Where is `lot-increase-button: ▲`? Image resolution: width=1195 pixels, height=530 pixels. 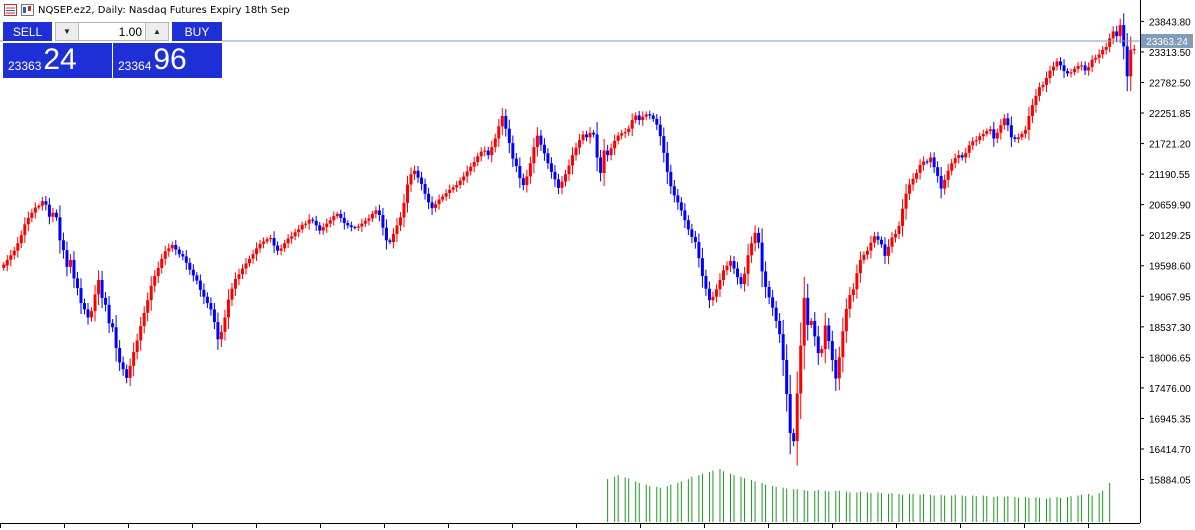 lot-increase-button: ▲ is located at coordinates (156, 31).